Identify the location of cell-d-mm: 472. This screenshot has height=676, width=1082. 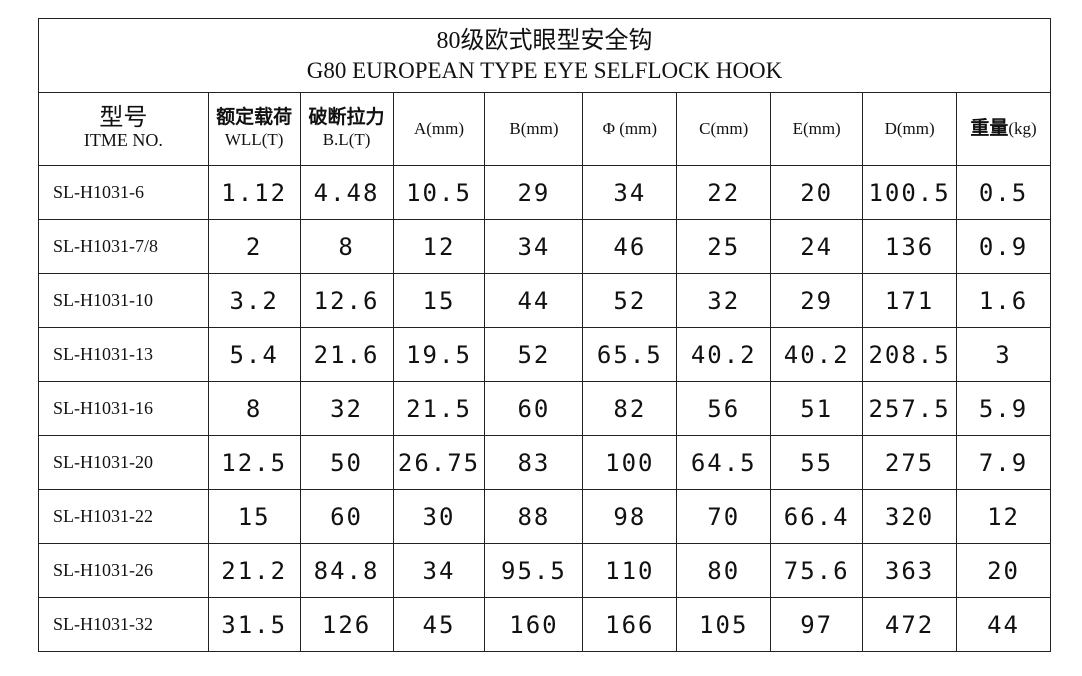
(910, 624).